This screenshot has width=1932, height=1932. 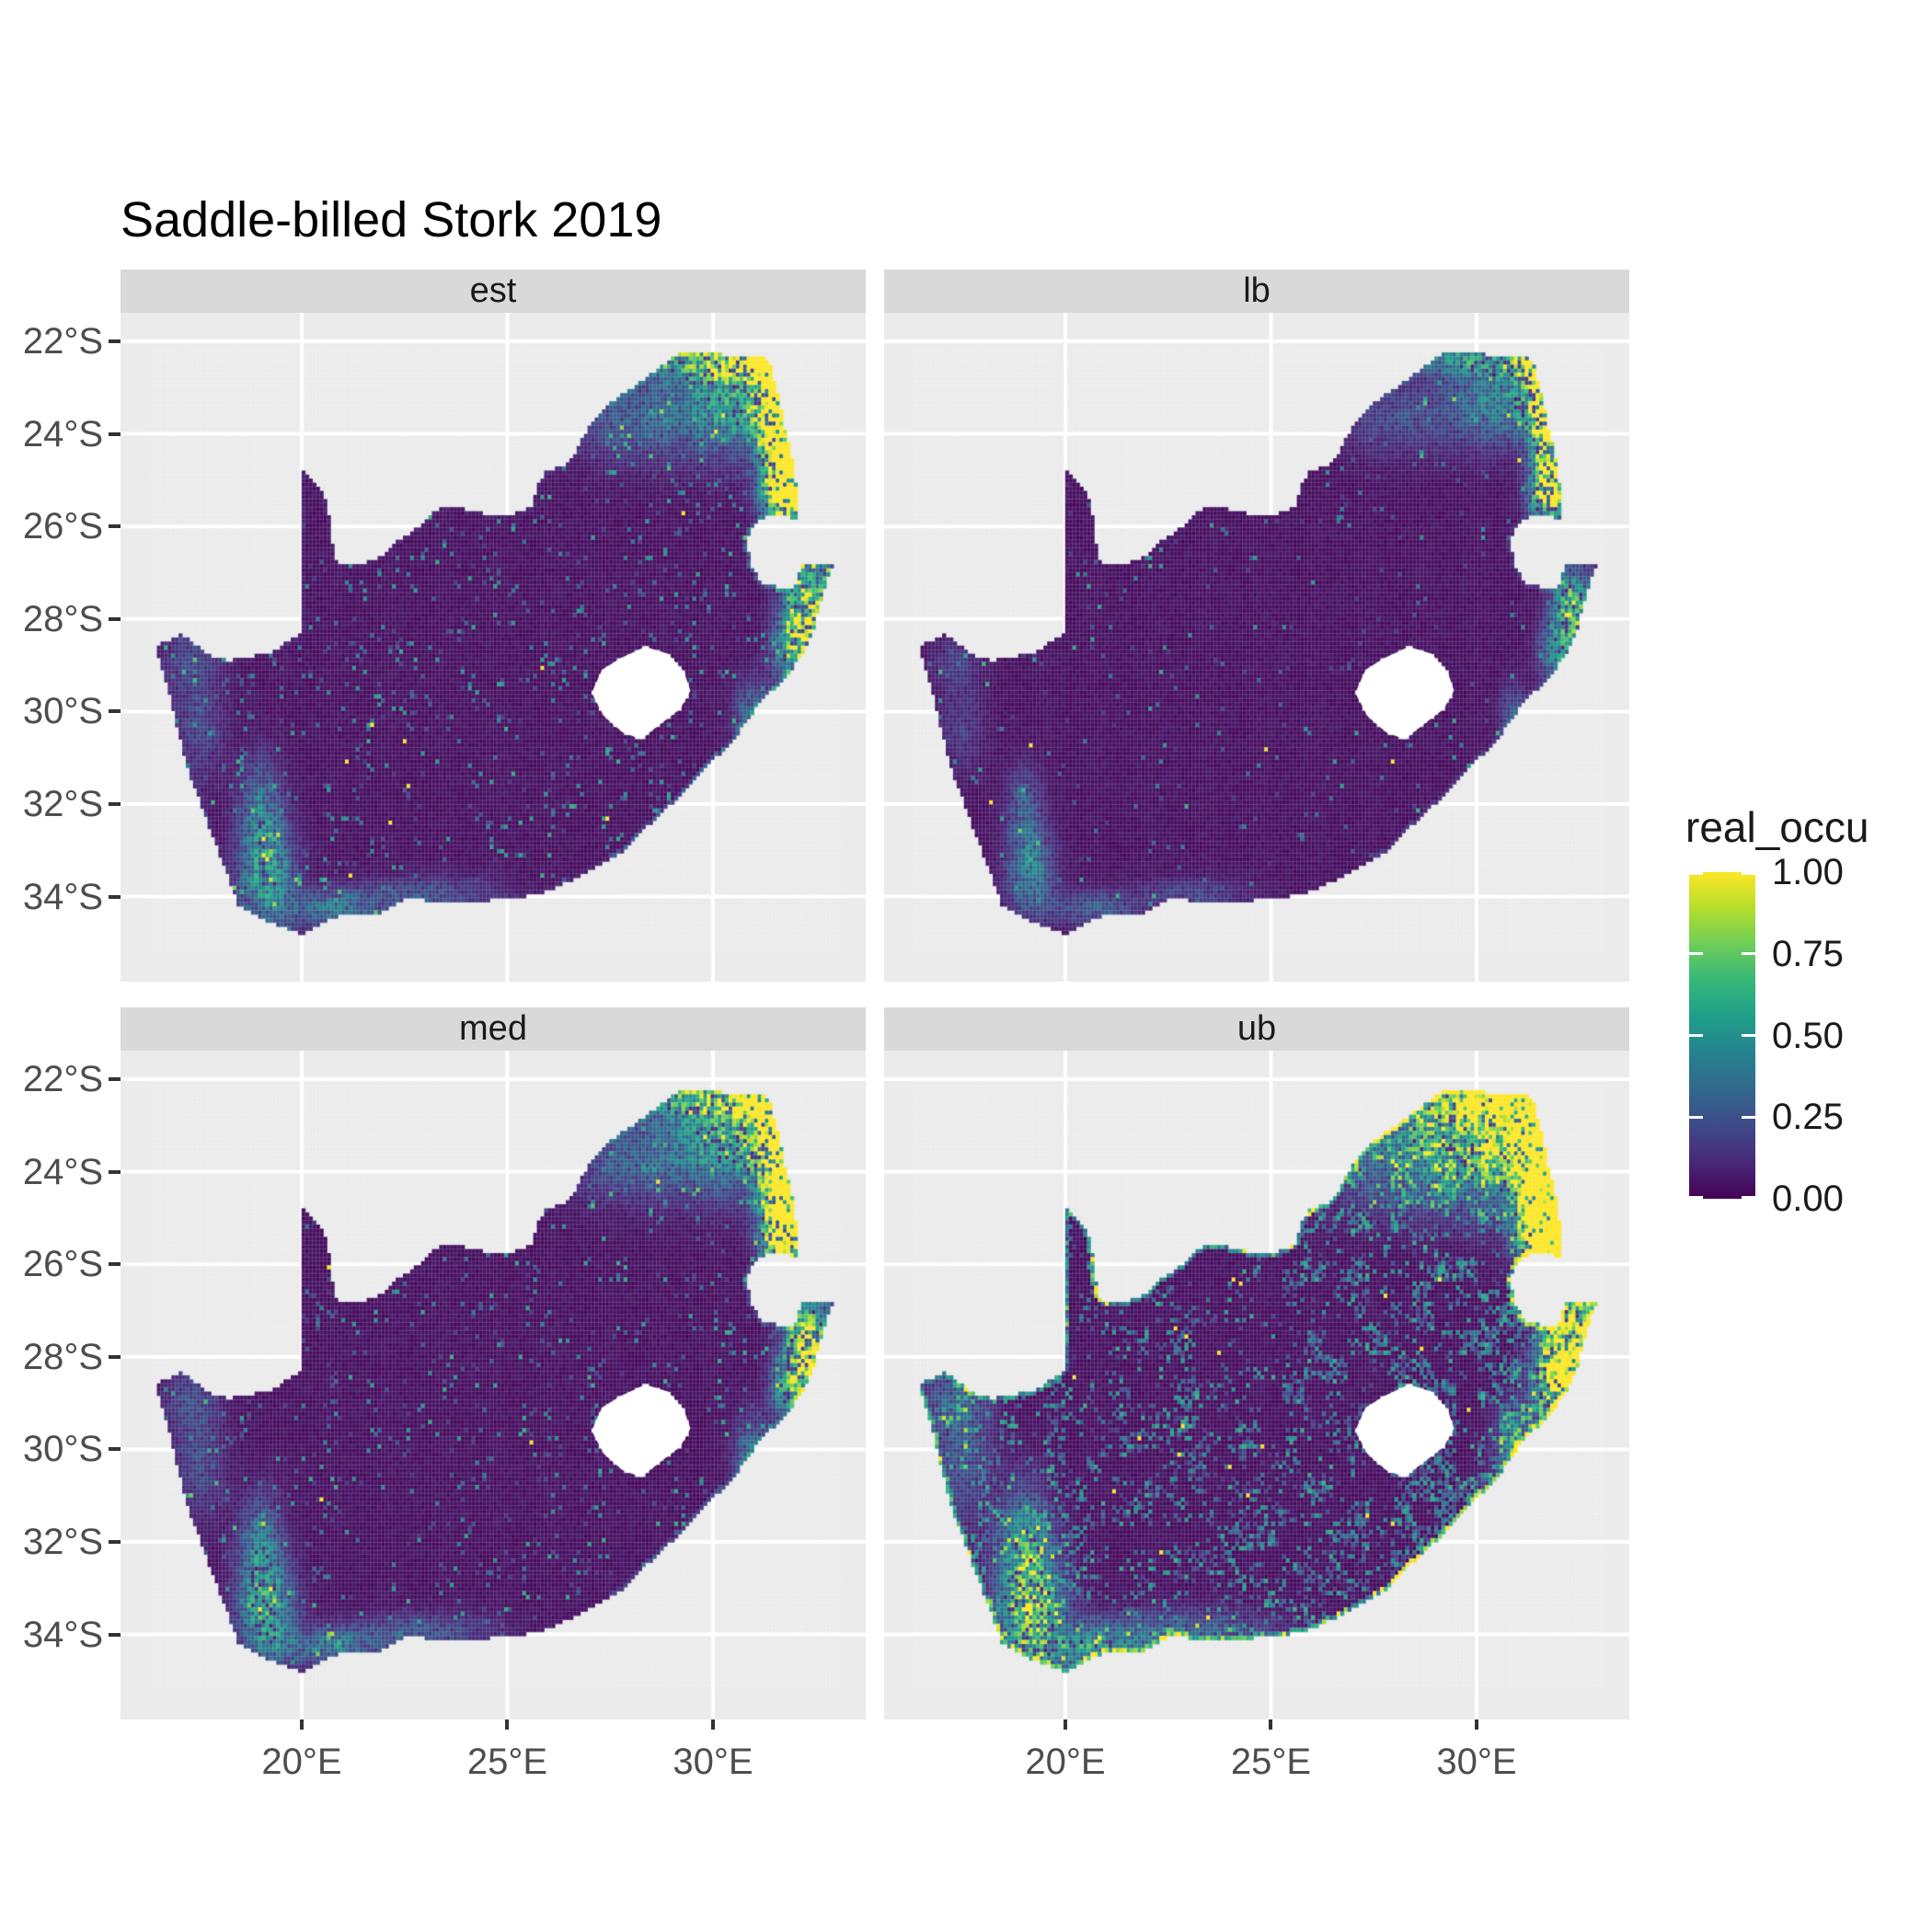 I want to click on facet-strip-ub: ub, so click(x=1256, y=1029).